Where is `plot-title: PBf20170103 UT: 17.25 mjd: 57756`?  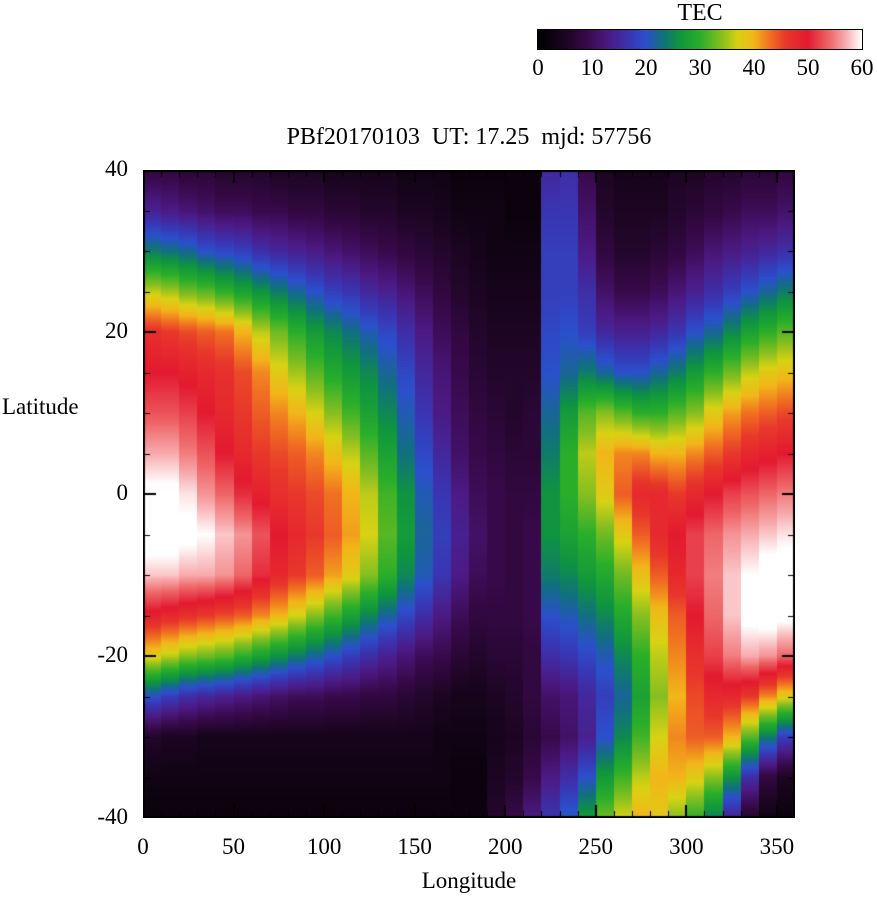 plot-title: PBf20170103 UT: 17.25 mjd: 57756 is located at coordinates (469, 137).